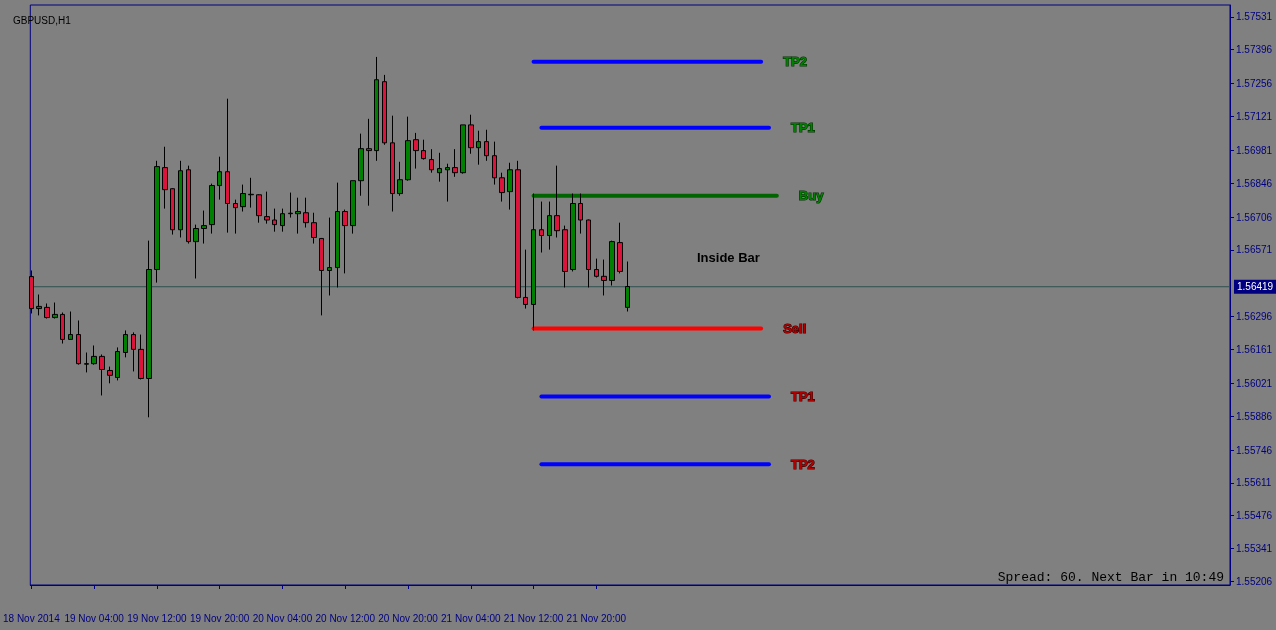 The image size is (1276, 630). What do you see at coordinates (1254, 516) in the screenshot?
I see `y-tick-label: 1.55476` at bounding box center [1254, 516].